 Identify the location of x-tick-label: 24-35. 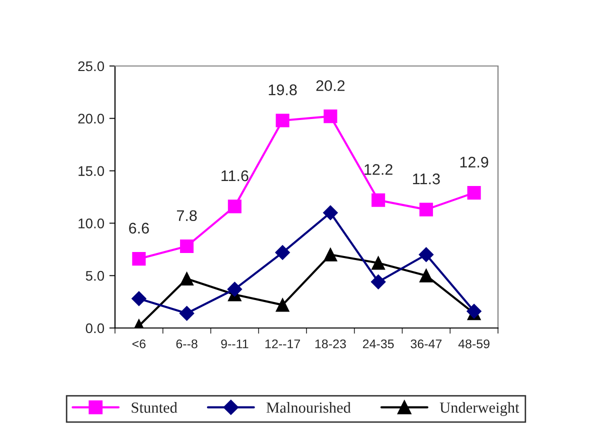
(378, 343).